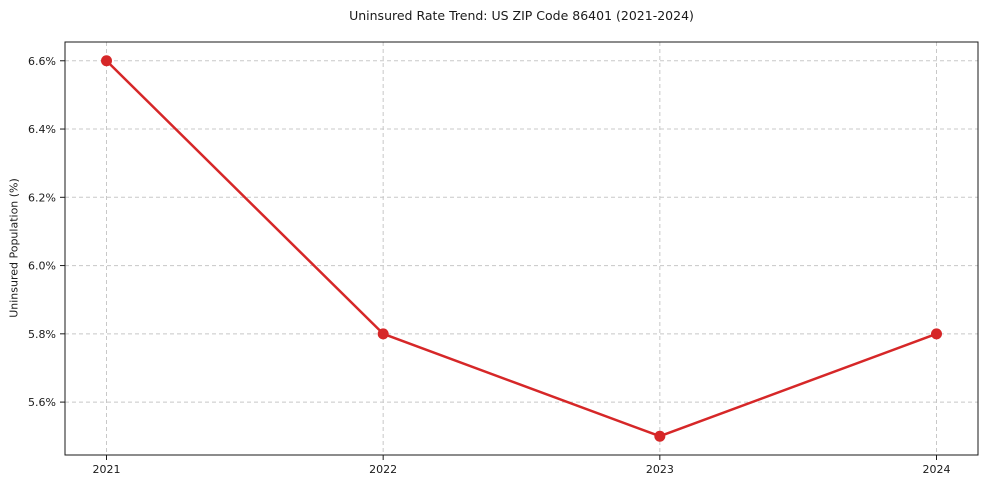 This screenshot has height=490, width=989. What do you see at coordinates (937, 469) in the screenshot?
I see `x-tick-label: 2024` at bounding box center [937, 469].